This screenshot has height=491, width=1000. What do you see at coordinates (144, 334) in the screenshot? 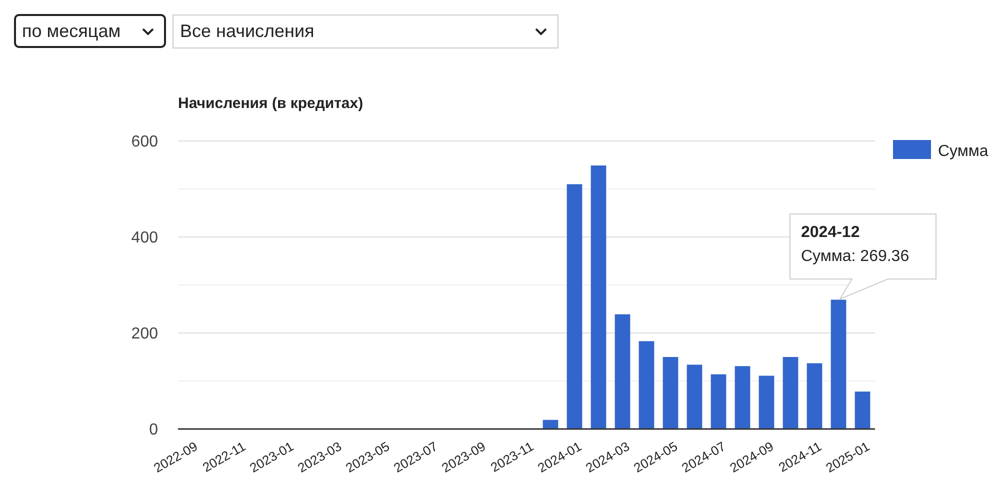
I see `y-tick-label: 200` at bounding box center [144, 334].